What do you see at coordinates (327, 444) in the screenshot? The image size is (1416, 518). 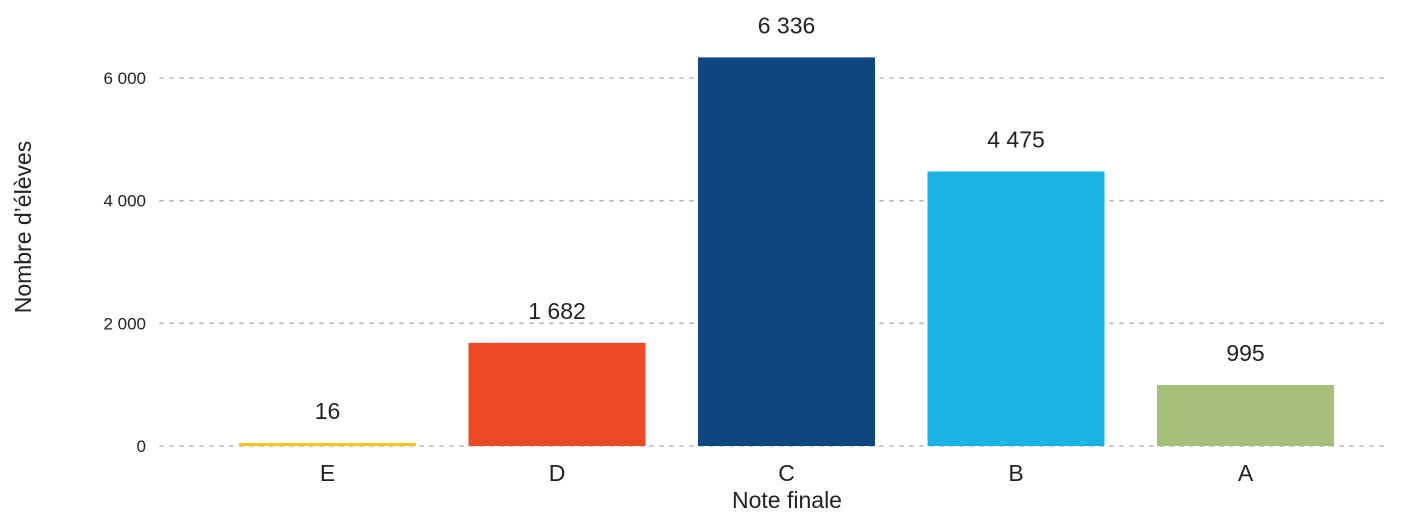 I see `bar-e` at bounding box center [327, 444].